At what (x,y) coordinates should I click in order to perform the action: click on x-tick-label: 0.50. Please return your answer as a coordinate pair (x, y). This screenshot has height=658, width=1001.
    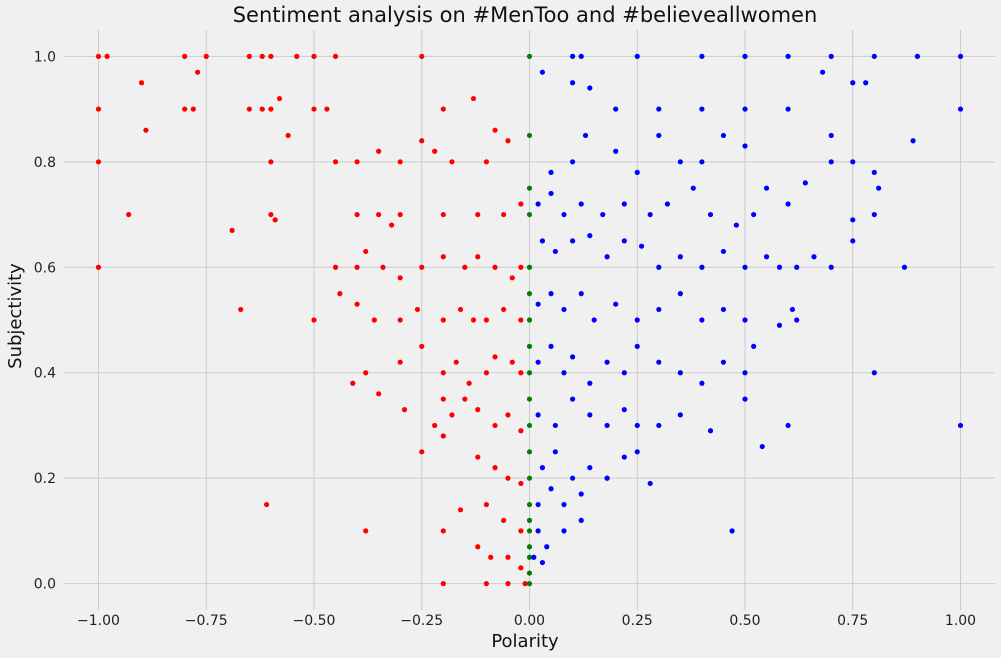
    Looking at the image, I should click on (744, 621).